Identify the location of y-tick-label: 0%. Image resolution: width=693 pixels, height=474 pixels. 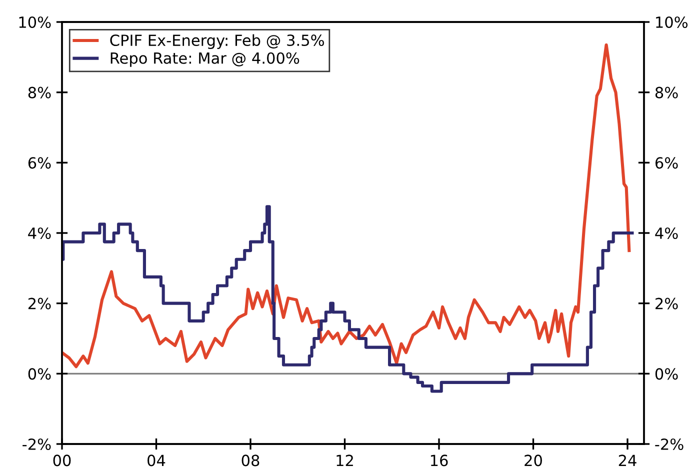
(39, 374).